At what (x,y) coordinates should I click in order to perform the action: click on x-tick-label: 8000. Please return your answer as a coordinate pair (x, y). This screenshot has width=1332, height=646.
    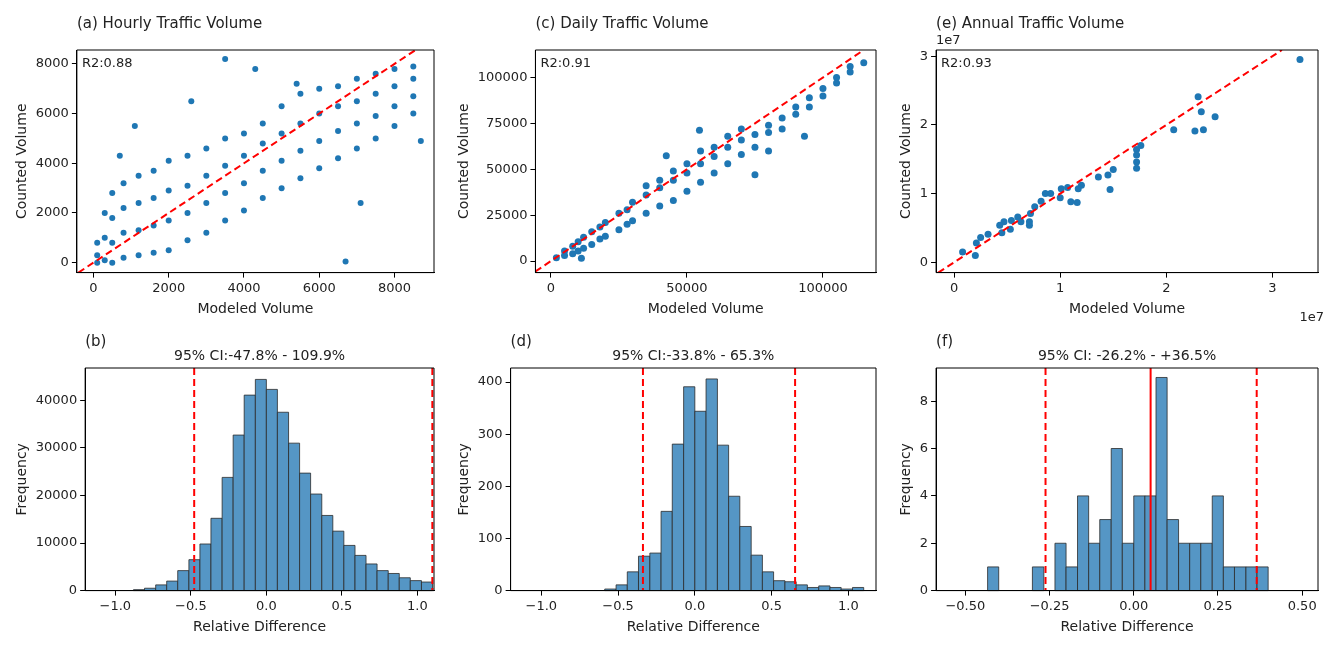
    Looking at the image, I should click on (394, 287).